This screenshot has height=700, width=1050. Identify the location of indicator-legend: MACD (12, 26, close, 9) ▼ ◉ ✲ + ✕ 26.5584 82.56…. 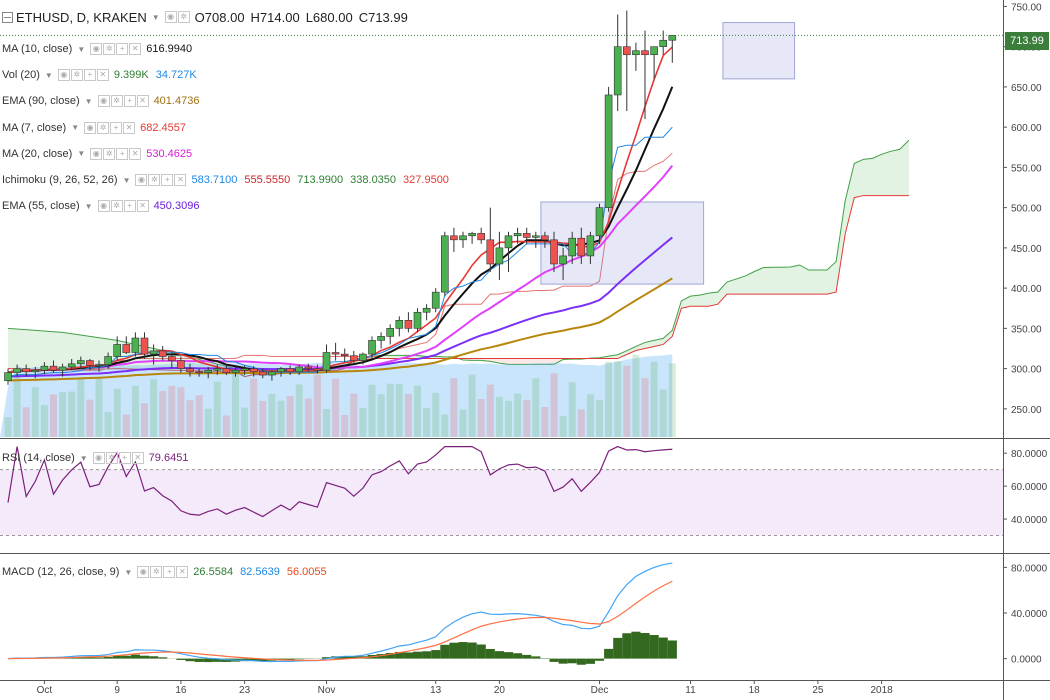
(167, 572).